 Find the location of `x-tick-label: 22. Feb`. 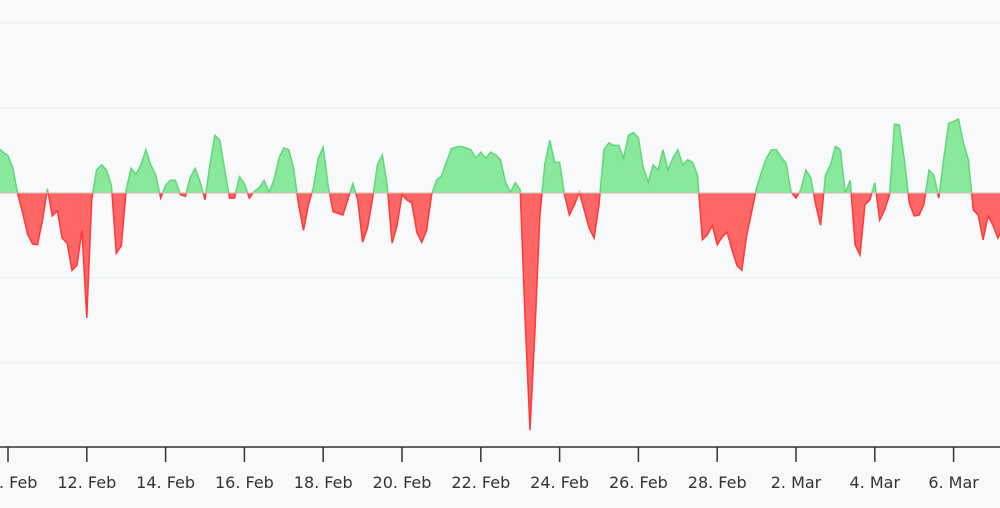

x-tick-label: 22. Feb is located at coordinates (480, 482).